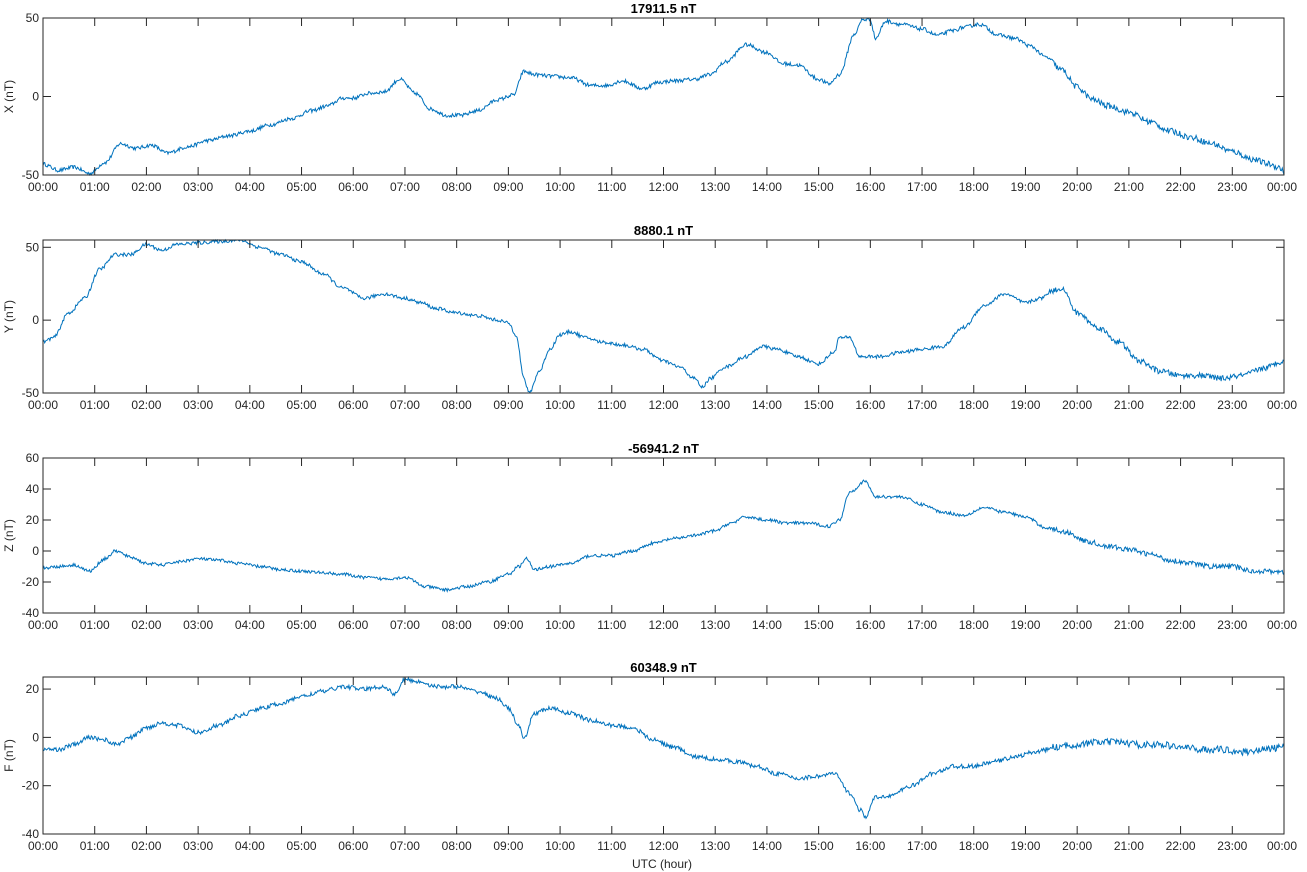 This screenshot has height=872, width=1307. I want to click on x-tick-label: 10:00, so click(560, 625).